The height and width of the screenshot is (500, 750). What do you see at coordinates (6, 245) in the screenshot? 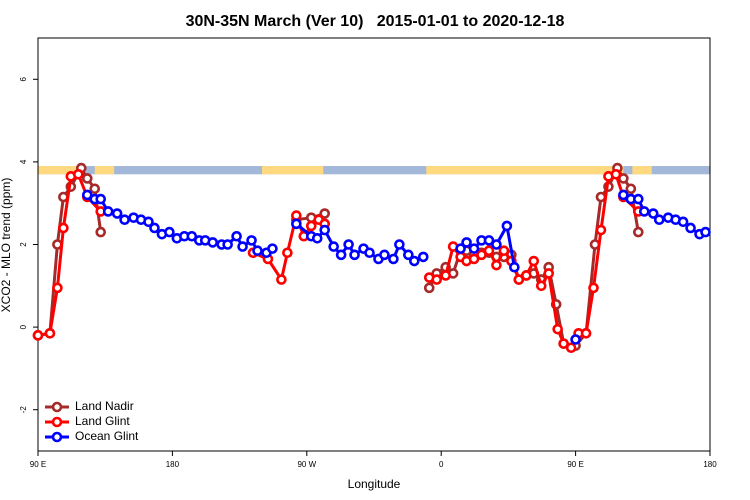
I see `y-axis-label: XCO2 - MLO trend (ppm)` at bounding box center [6, 245].